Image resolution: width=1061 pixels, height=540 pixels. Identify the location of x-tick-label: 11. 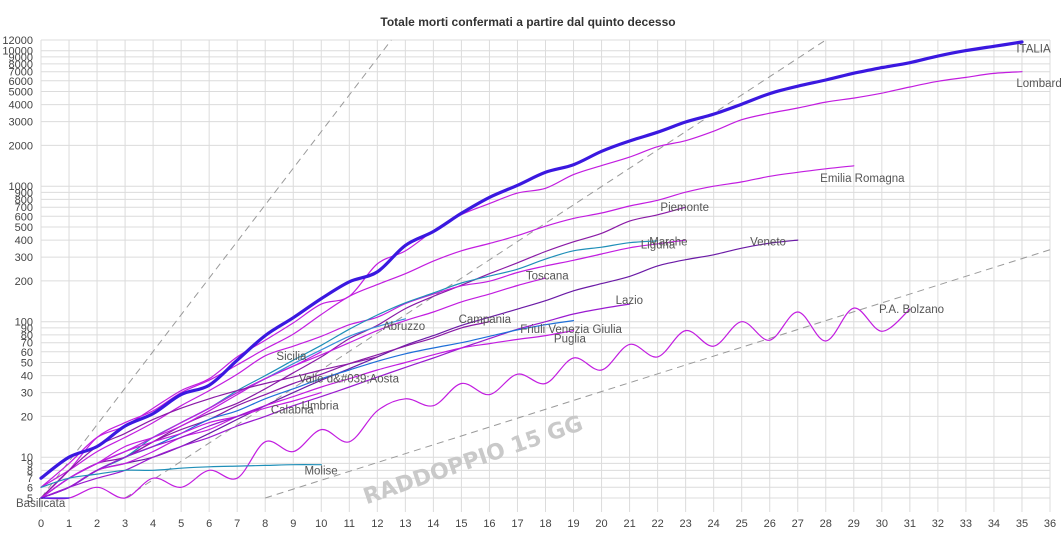
(349, 524).